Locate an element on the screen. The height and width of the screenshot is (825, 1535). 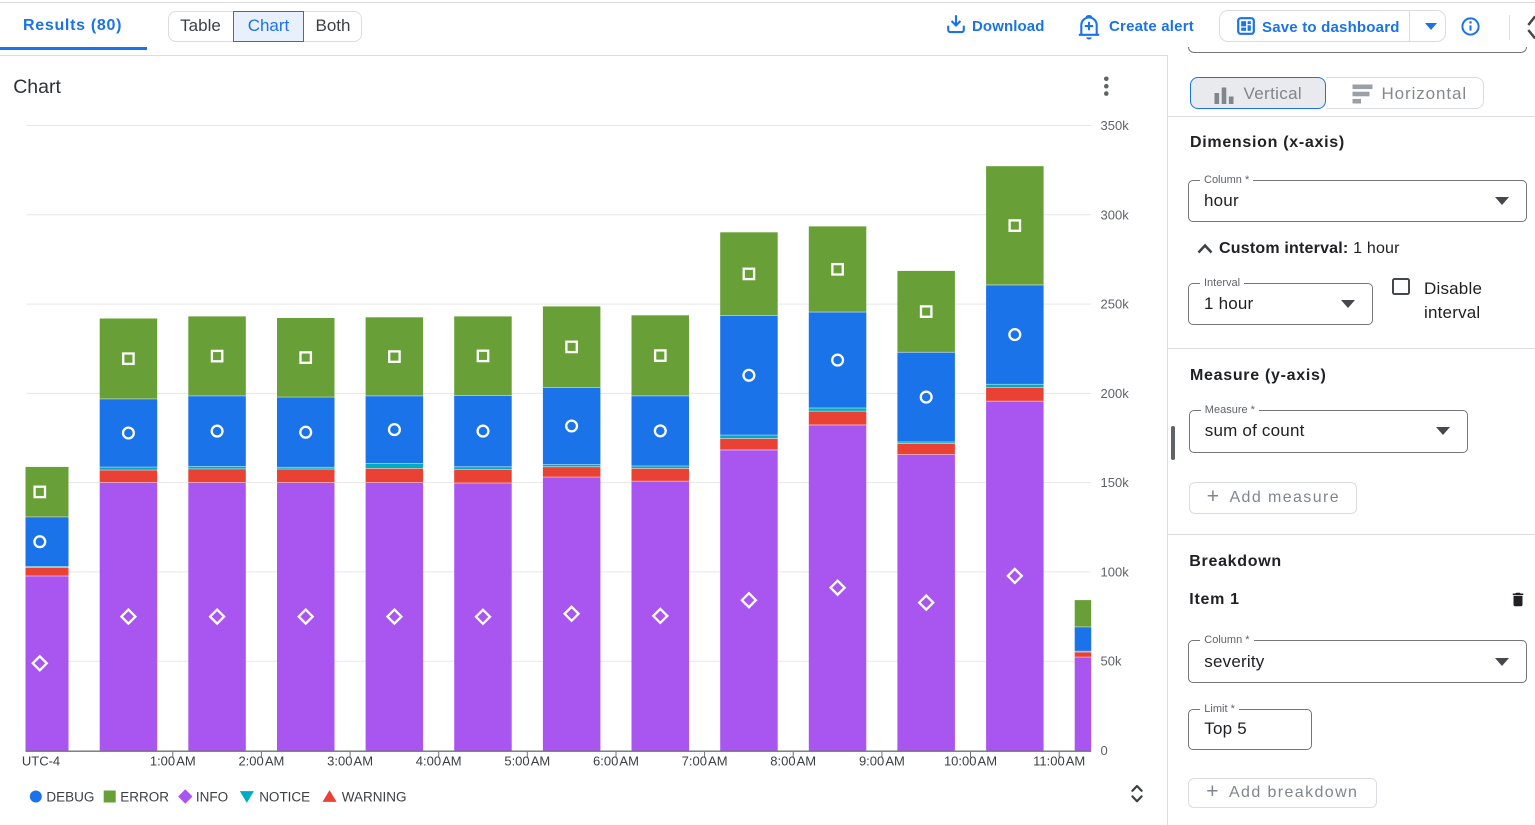
svg-text: 50k is located at coordinates (1111, 661).